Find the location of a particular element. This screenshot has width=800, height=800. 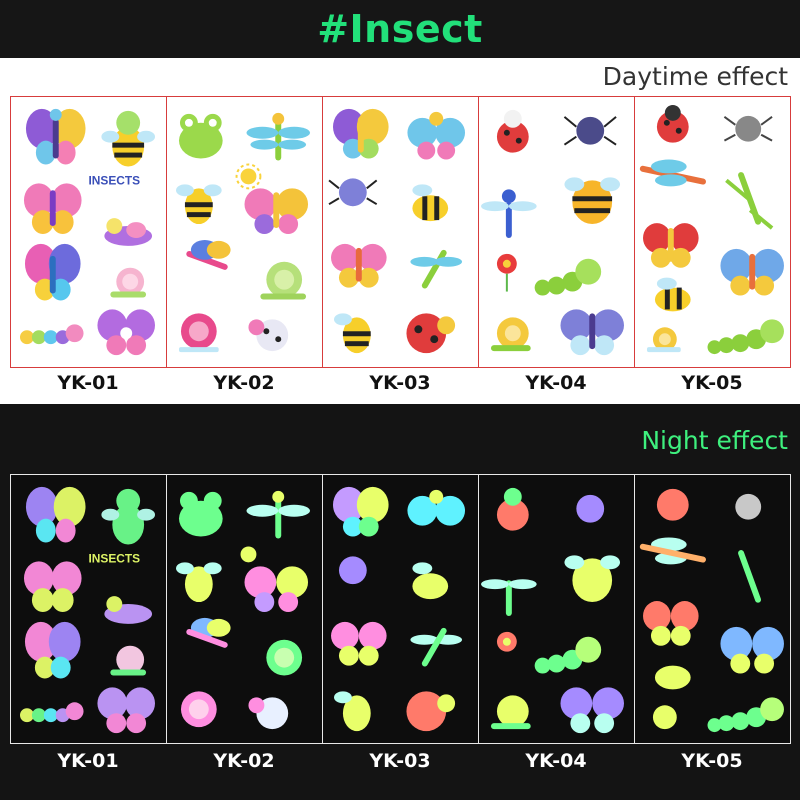

sticker-sheet-yk-02-night is located at coordinates (244, 609).